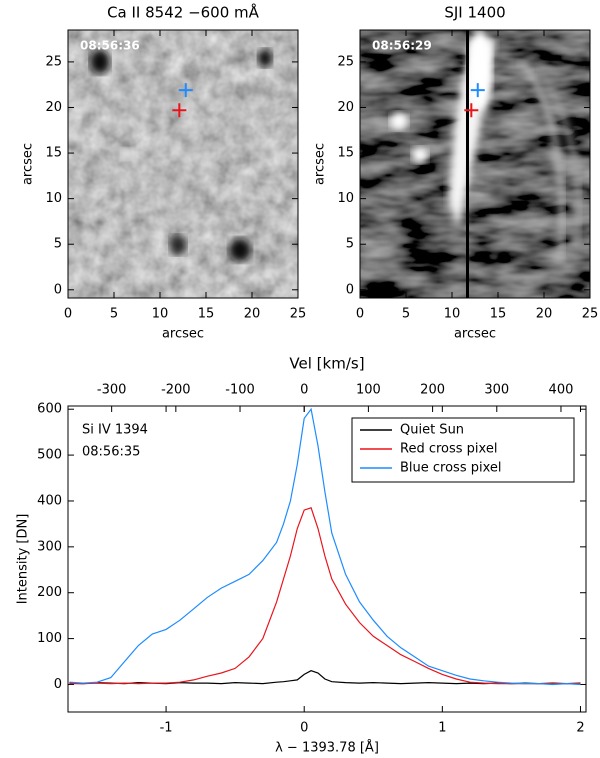  I want to click on x-tick-label: 1, so click(442, 728).